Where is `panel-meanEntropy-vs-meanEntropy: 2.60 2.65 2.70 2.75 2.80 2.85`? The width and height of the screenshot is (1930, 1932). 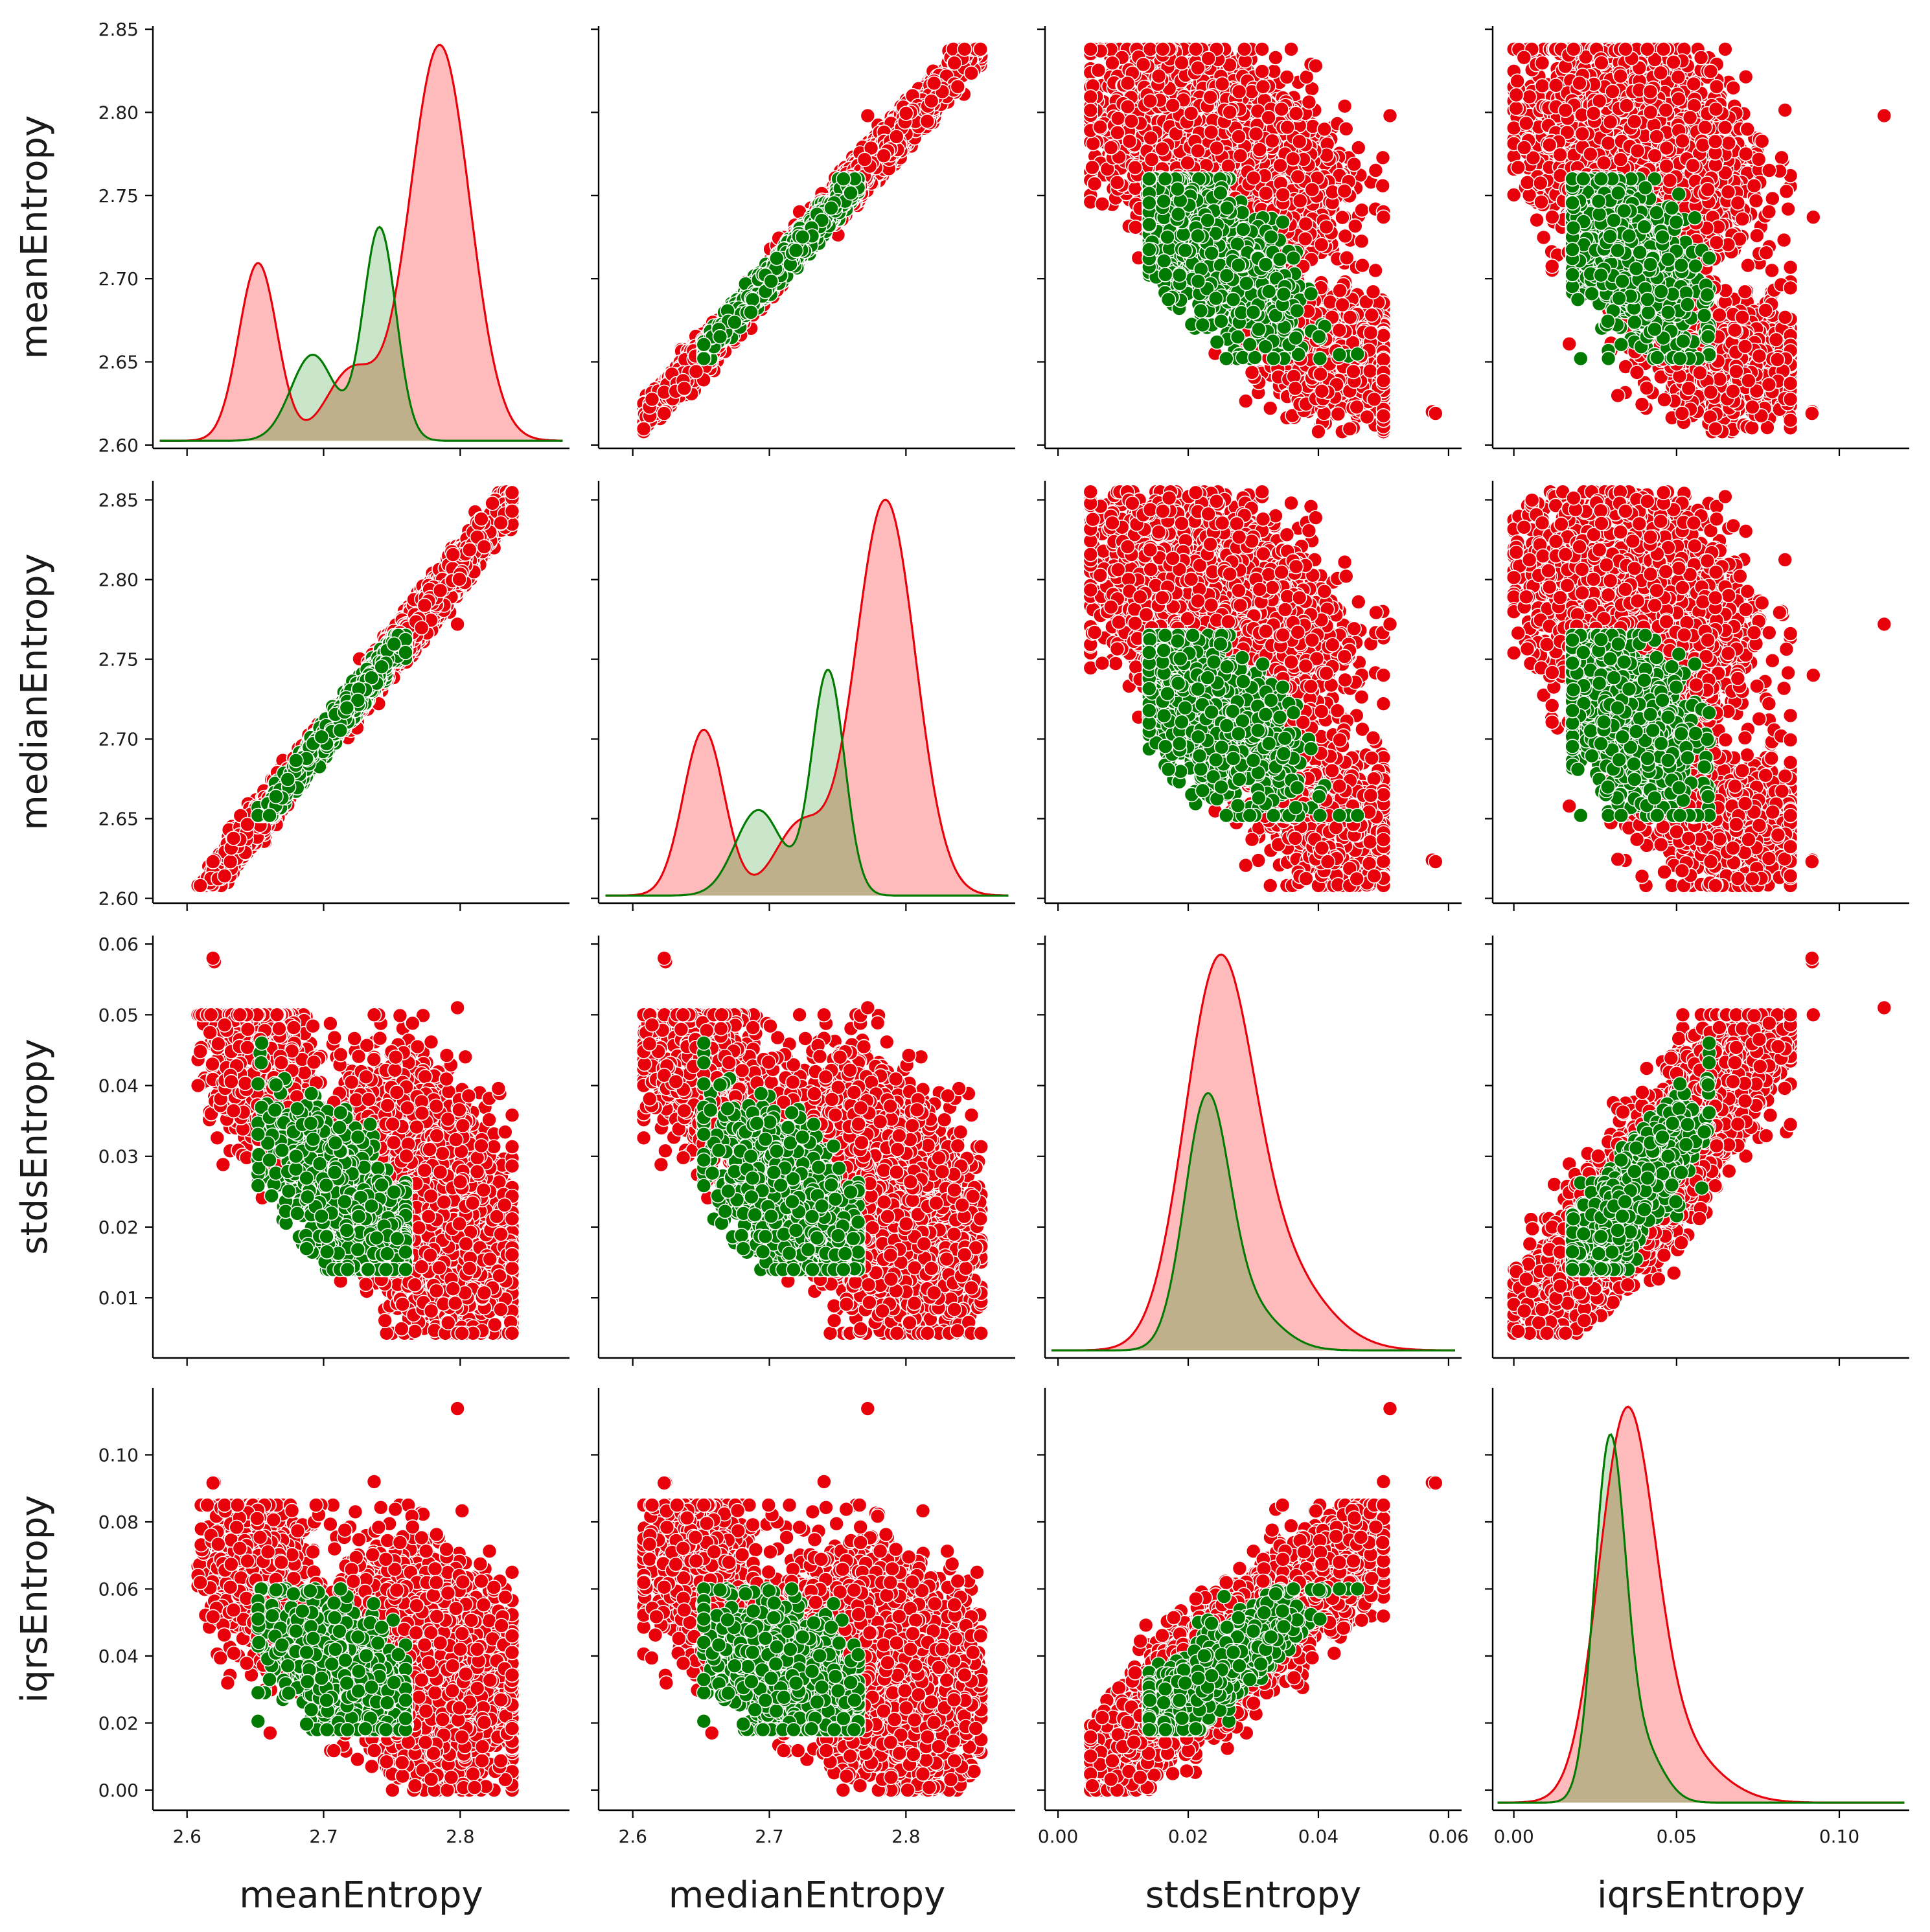 panel-meanEntropy-vs-meanEntropy: 2.60 2.65 2.70 2.75 2.80 2.85 is located at coordinates (333, 238).